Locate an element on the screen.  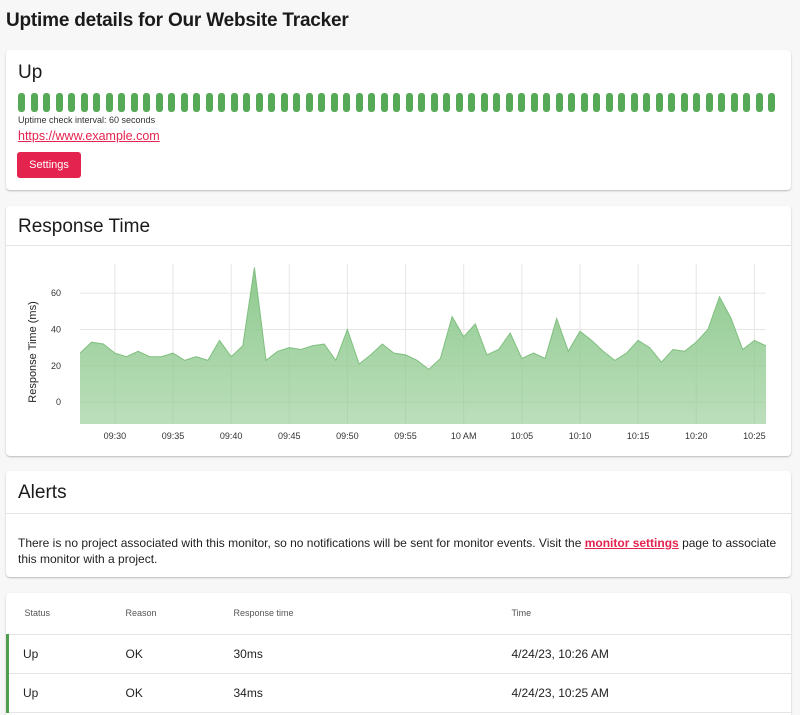
settings-button: Settings is located at coordinates (49, 165).